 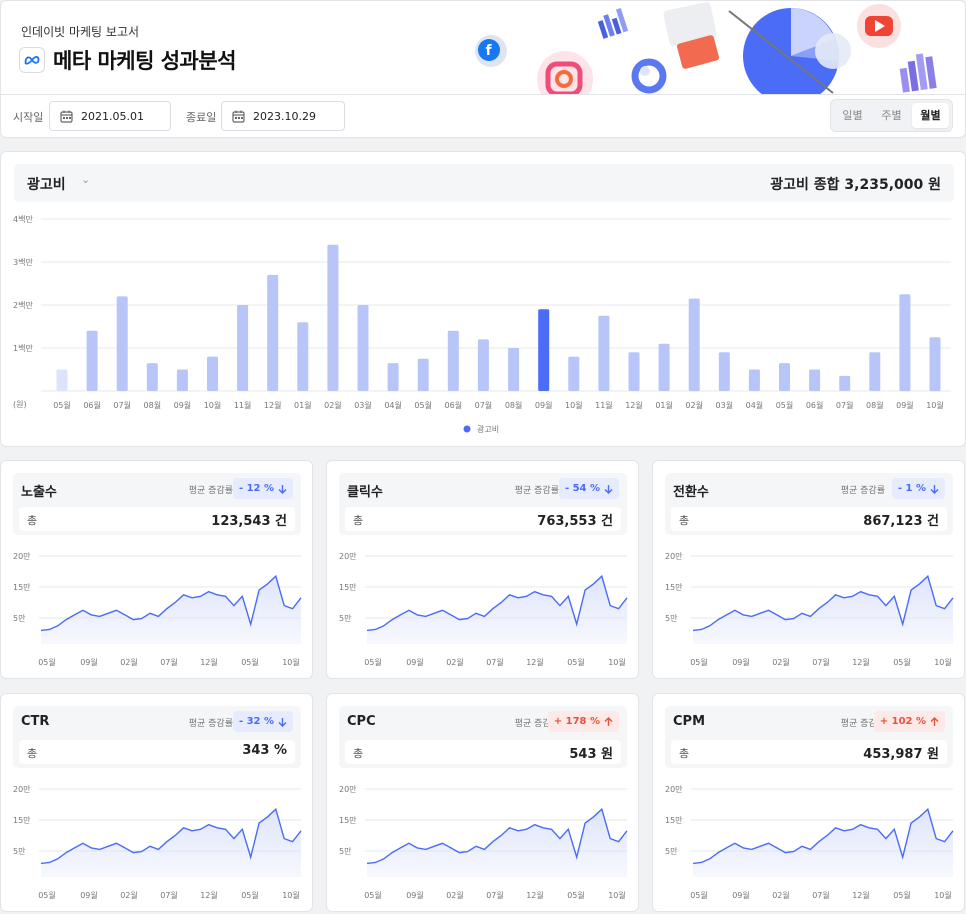 I want to click on period-weekly-button: 주별, so click(x=891, y=115).